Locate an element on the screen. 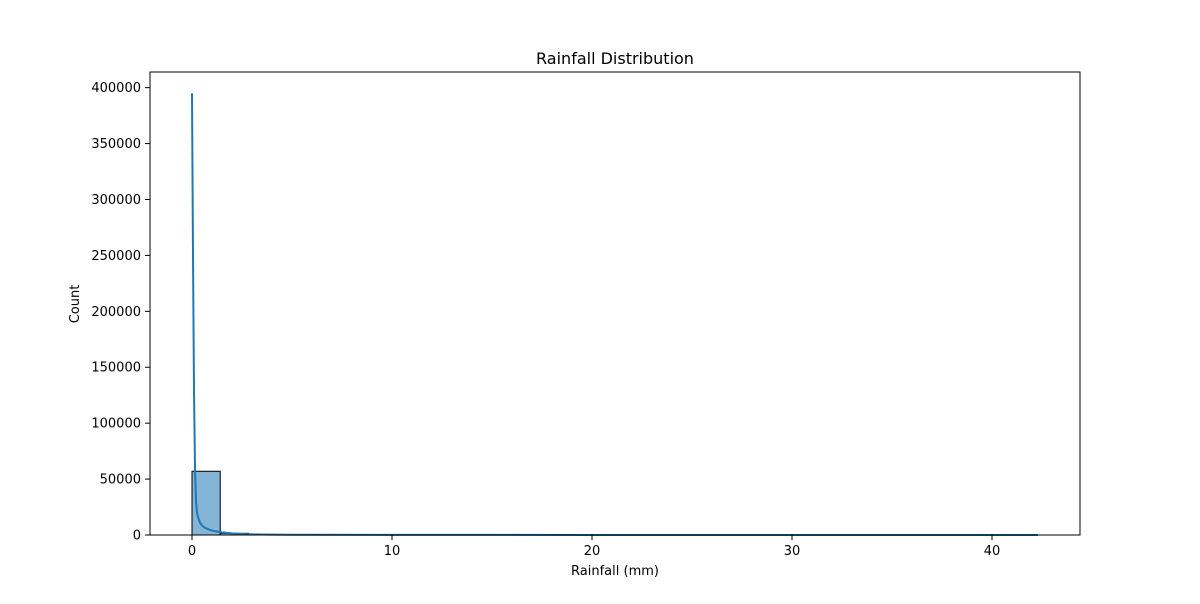 Image resolution: width=1200 pixels, height=604 pixels. y-tick-label: 200000 is located at coordinates (116, 312).